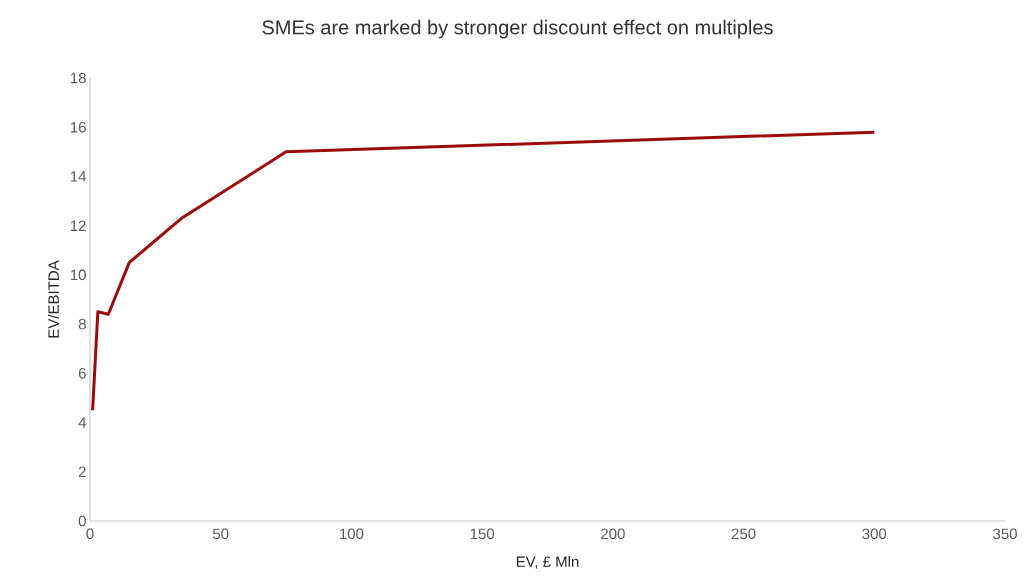 This screenshot has height=588, width=1032. I want to click on y-tick-label: 8, so click(82, 324).